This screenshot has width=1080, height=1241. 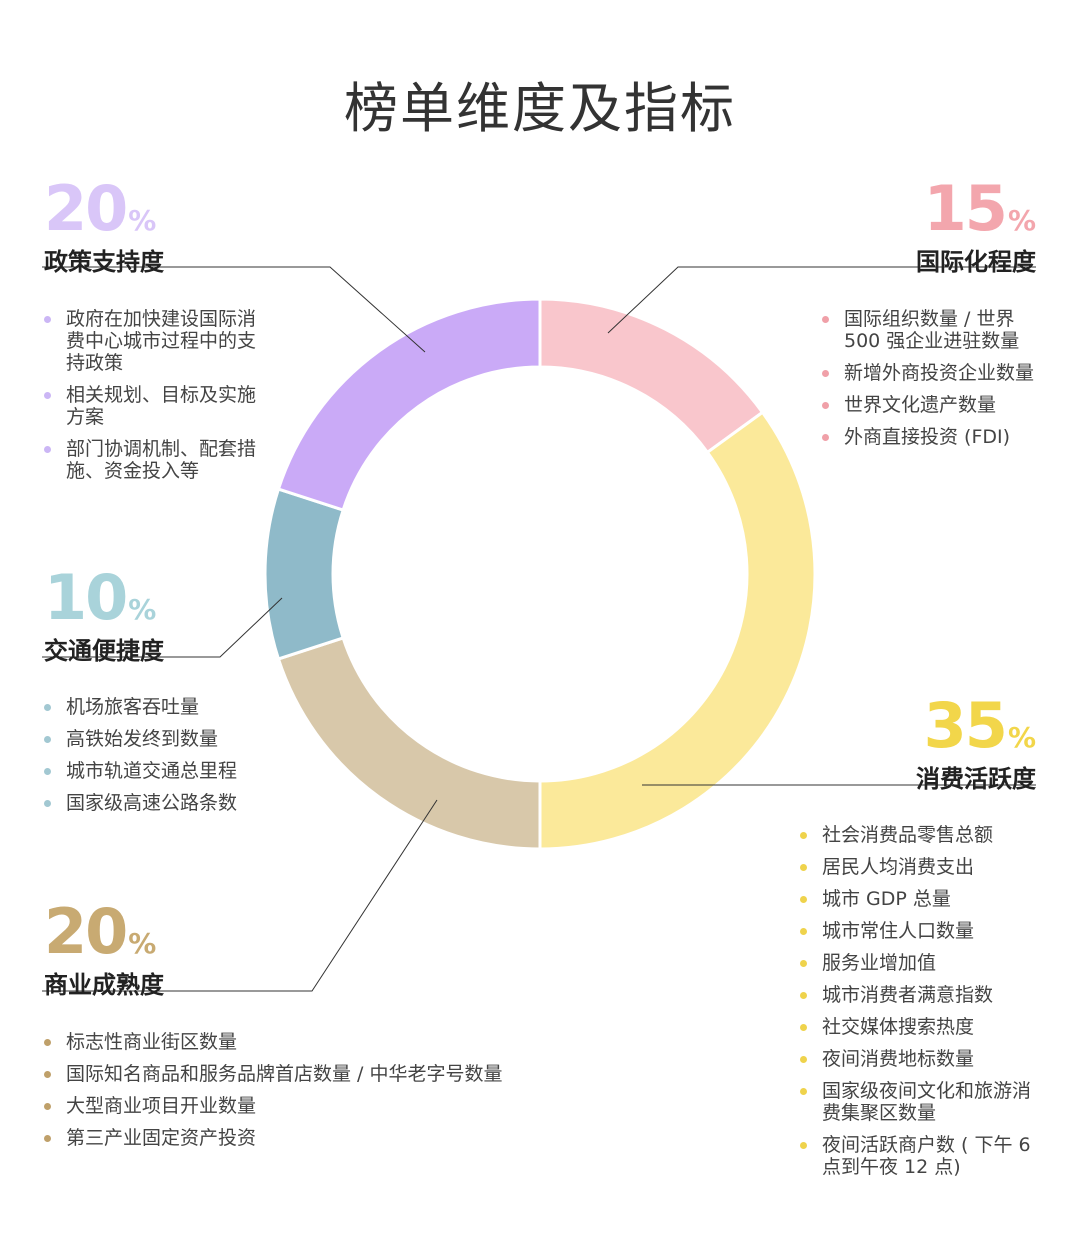 I want to click on indicator-text: 夜间活跃商户数 ( 下午 6 点到午夜 12 点), so click(x=926, y=1156).